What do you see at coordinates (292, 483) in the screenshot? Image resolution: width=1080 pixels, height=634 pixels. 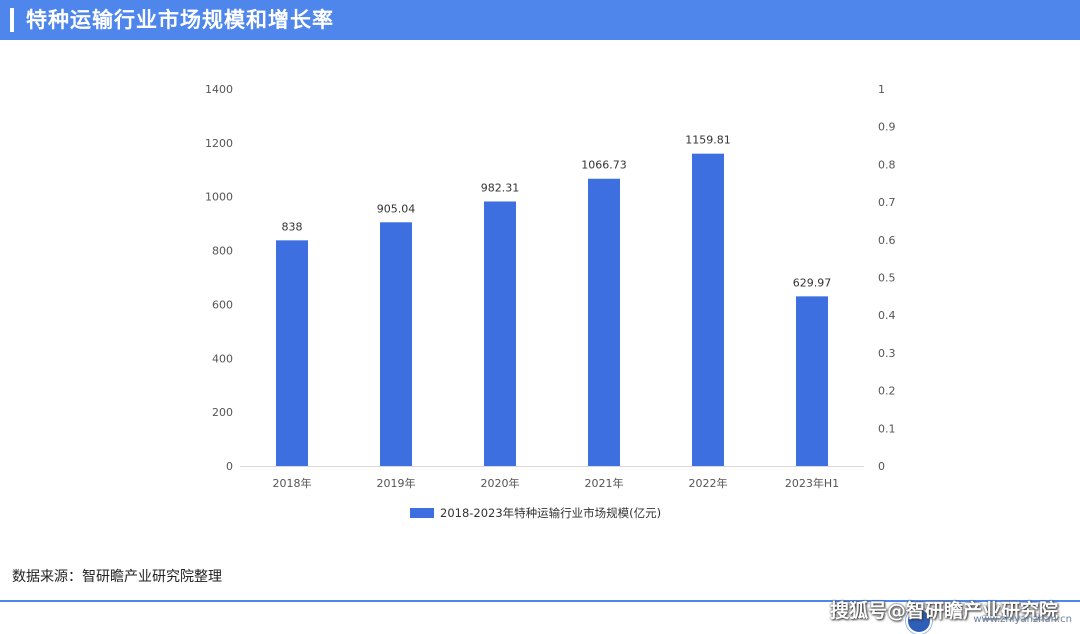 I see `x-tick-label: 2018年` at bounding box center [292, 483].